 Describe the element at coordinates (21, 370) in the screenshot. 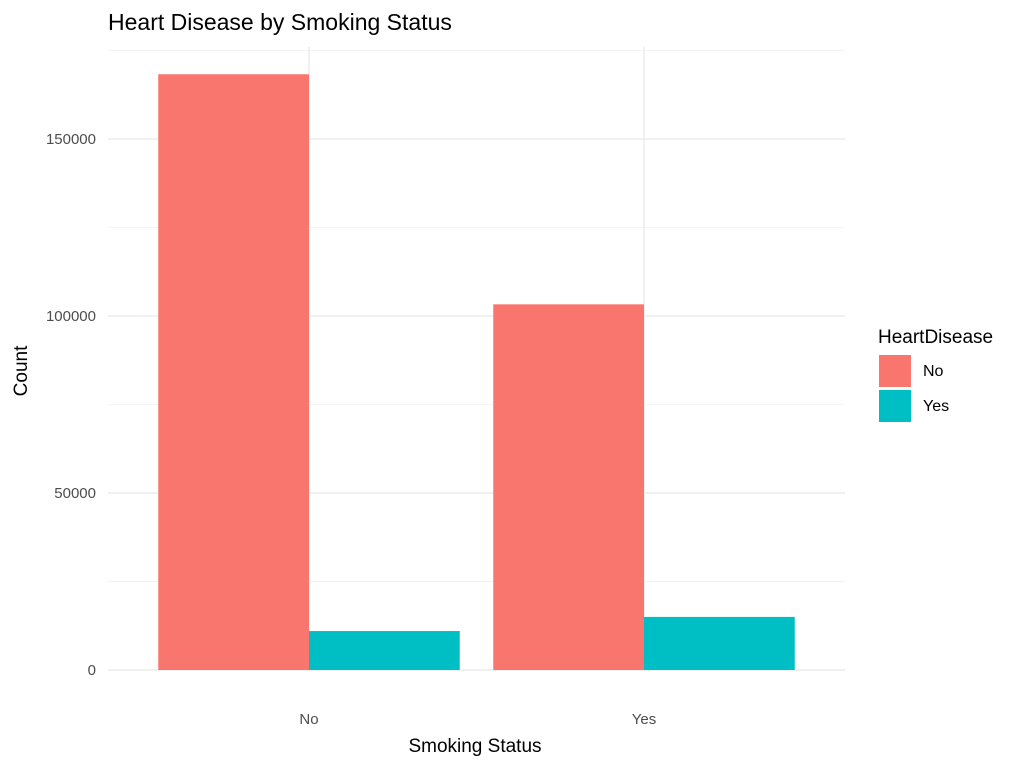

I see `y-axis-title: Count` at that location.